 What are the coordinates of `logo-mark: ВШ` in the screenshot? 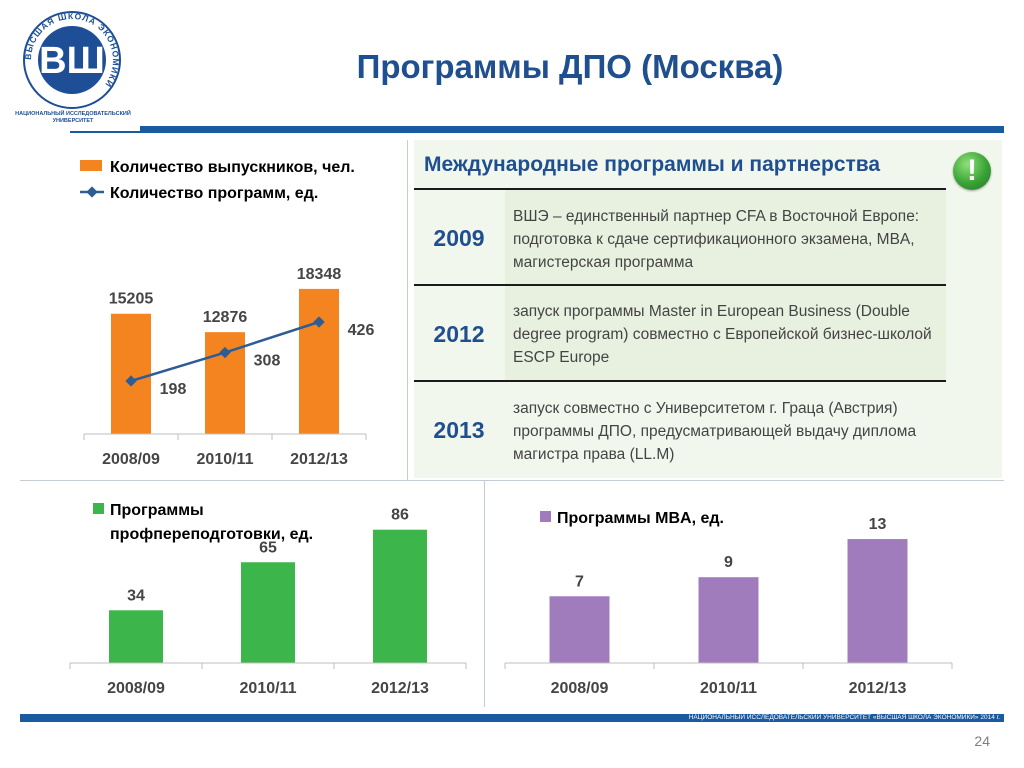 It's located at (72, 61).